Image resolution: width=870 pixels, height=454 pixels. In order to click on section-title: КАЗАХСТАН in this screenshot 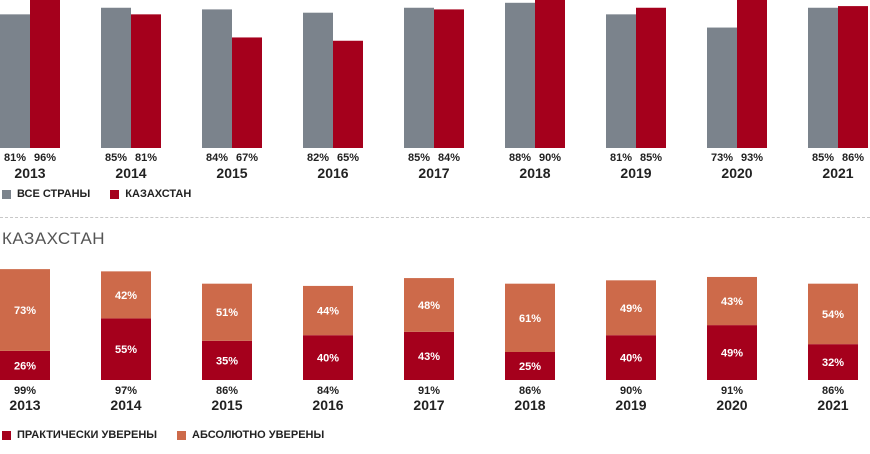, I will do `click(54, 238)`.